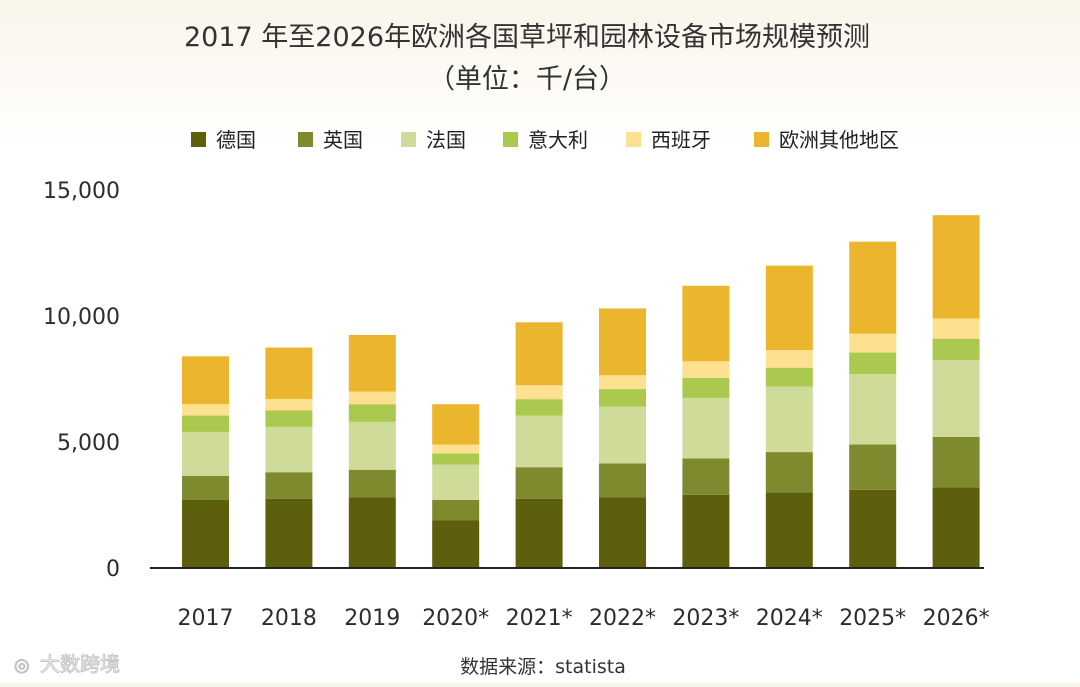 This screenshot has width=1080, height=687. I want to click on x-tick-label: 2023*, so click(705, 618).